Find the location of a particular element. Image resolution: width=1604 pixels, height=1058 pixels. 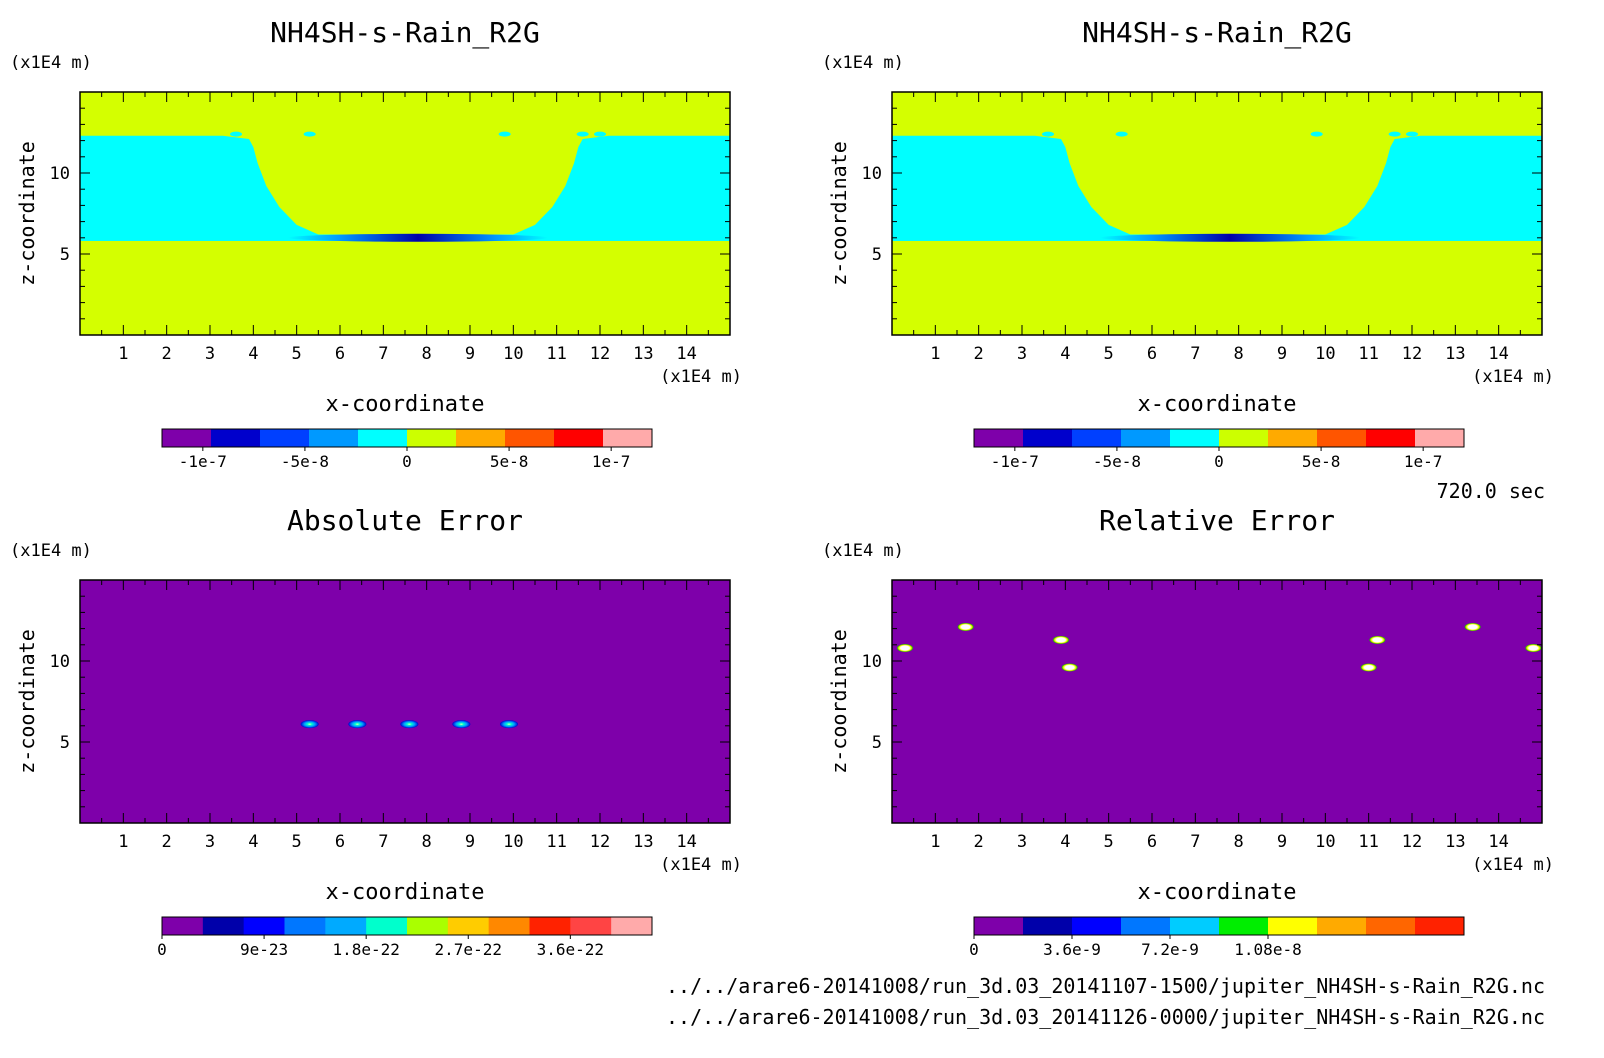

colorbar-tick-label: -1e-7 is located at coordinates (203, 461).